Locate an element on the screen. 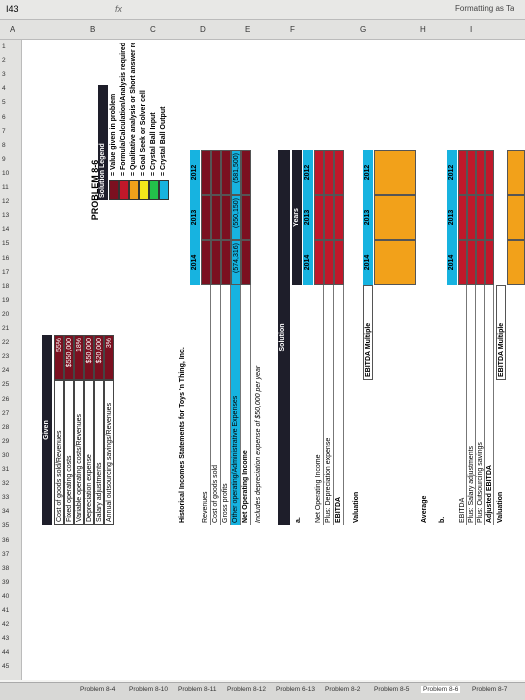  ribbon-button: Formatting as Ta is located at coordinates (485, 8).